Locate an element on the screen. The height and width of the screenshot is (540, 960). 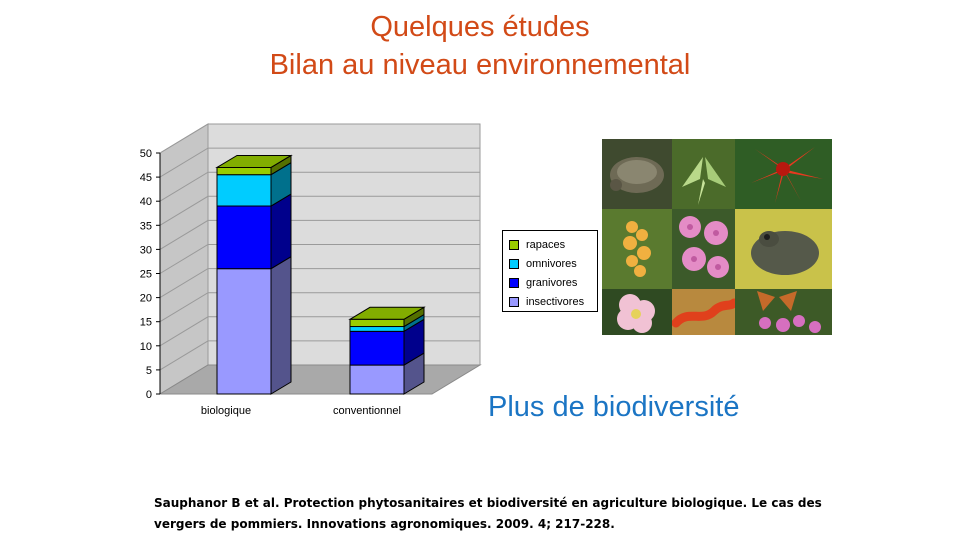
legend-swatch-omnivores is located at coordinates (514, 264).